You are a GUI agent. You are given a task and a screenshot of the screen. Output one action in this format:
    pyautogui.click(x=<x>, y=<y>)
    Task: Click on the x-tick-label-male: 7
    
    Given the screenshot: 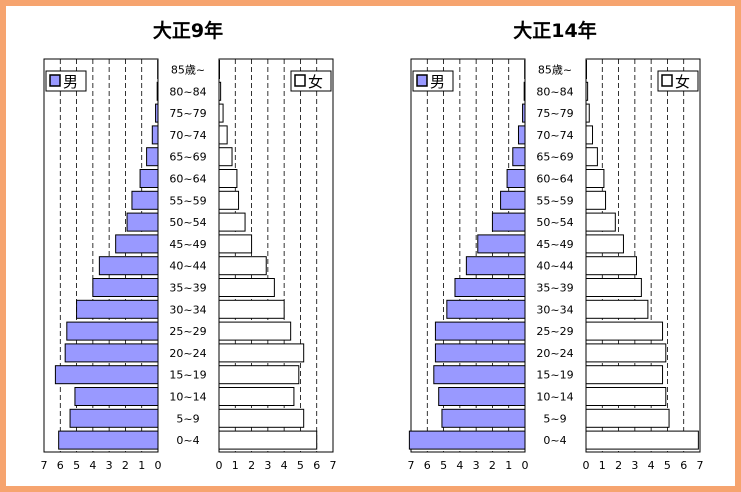 What is the action you would take?
    pyautogui.click(x=44, y=465)
    